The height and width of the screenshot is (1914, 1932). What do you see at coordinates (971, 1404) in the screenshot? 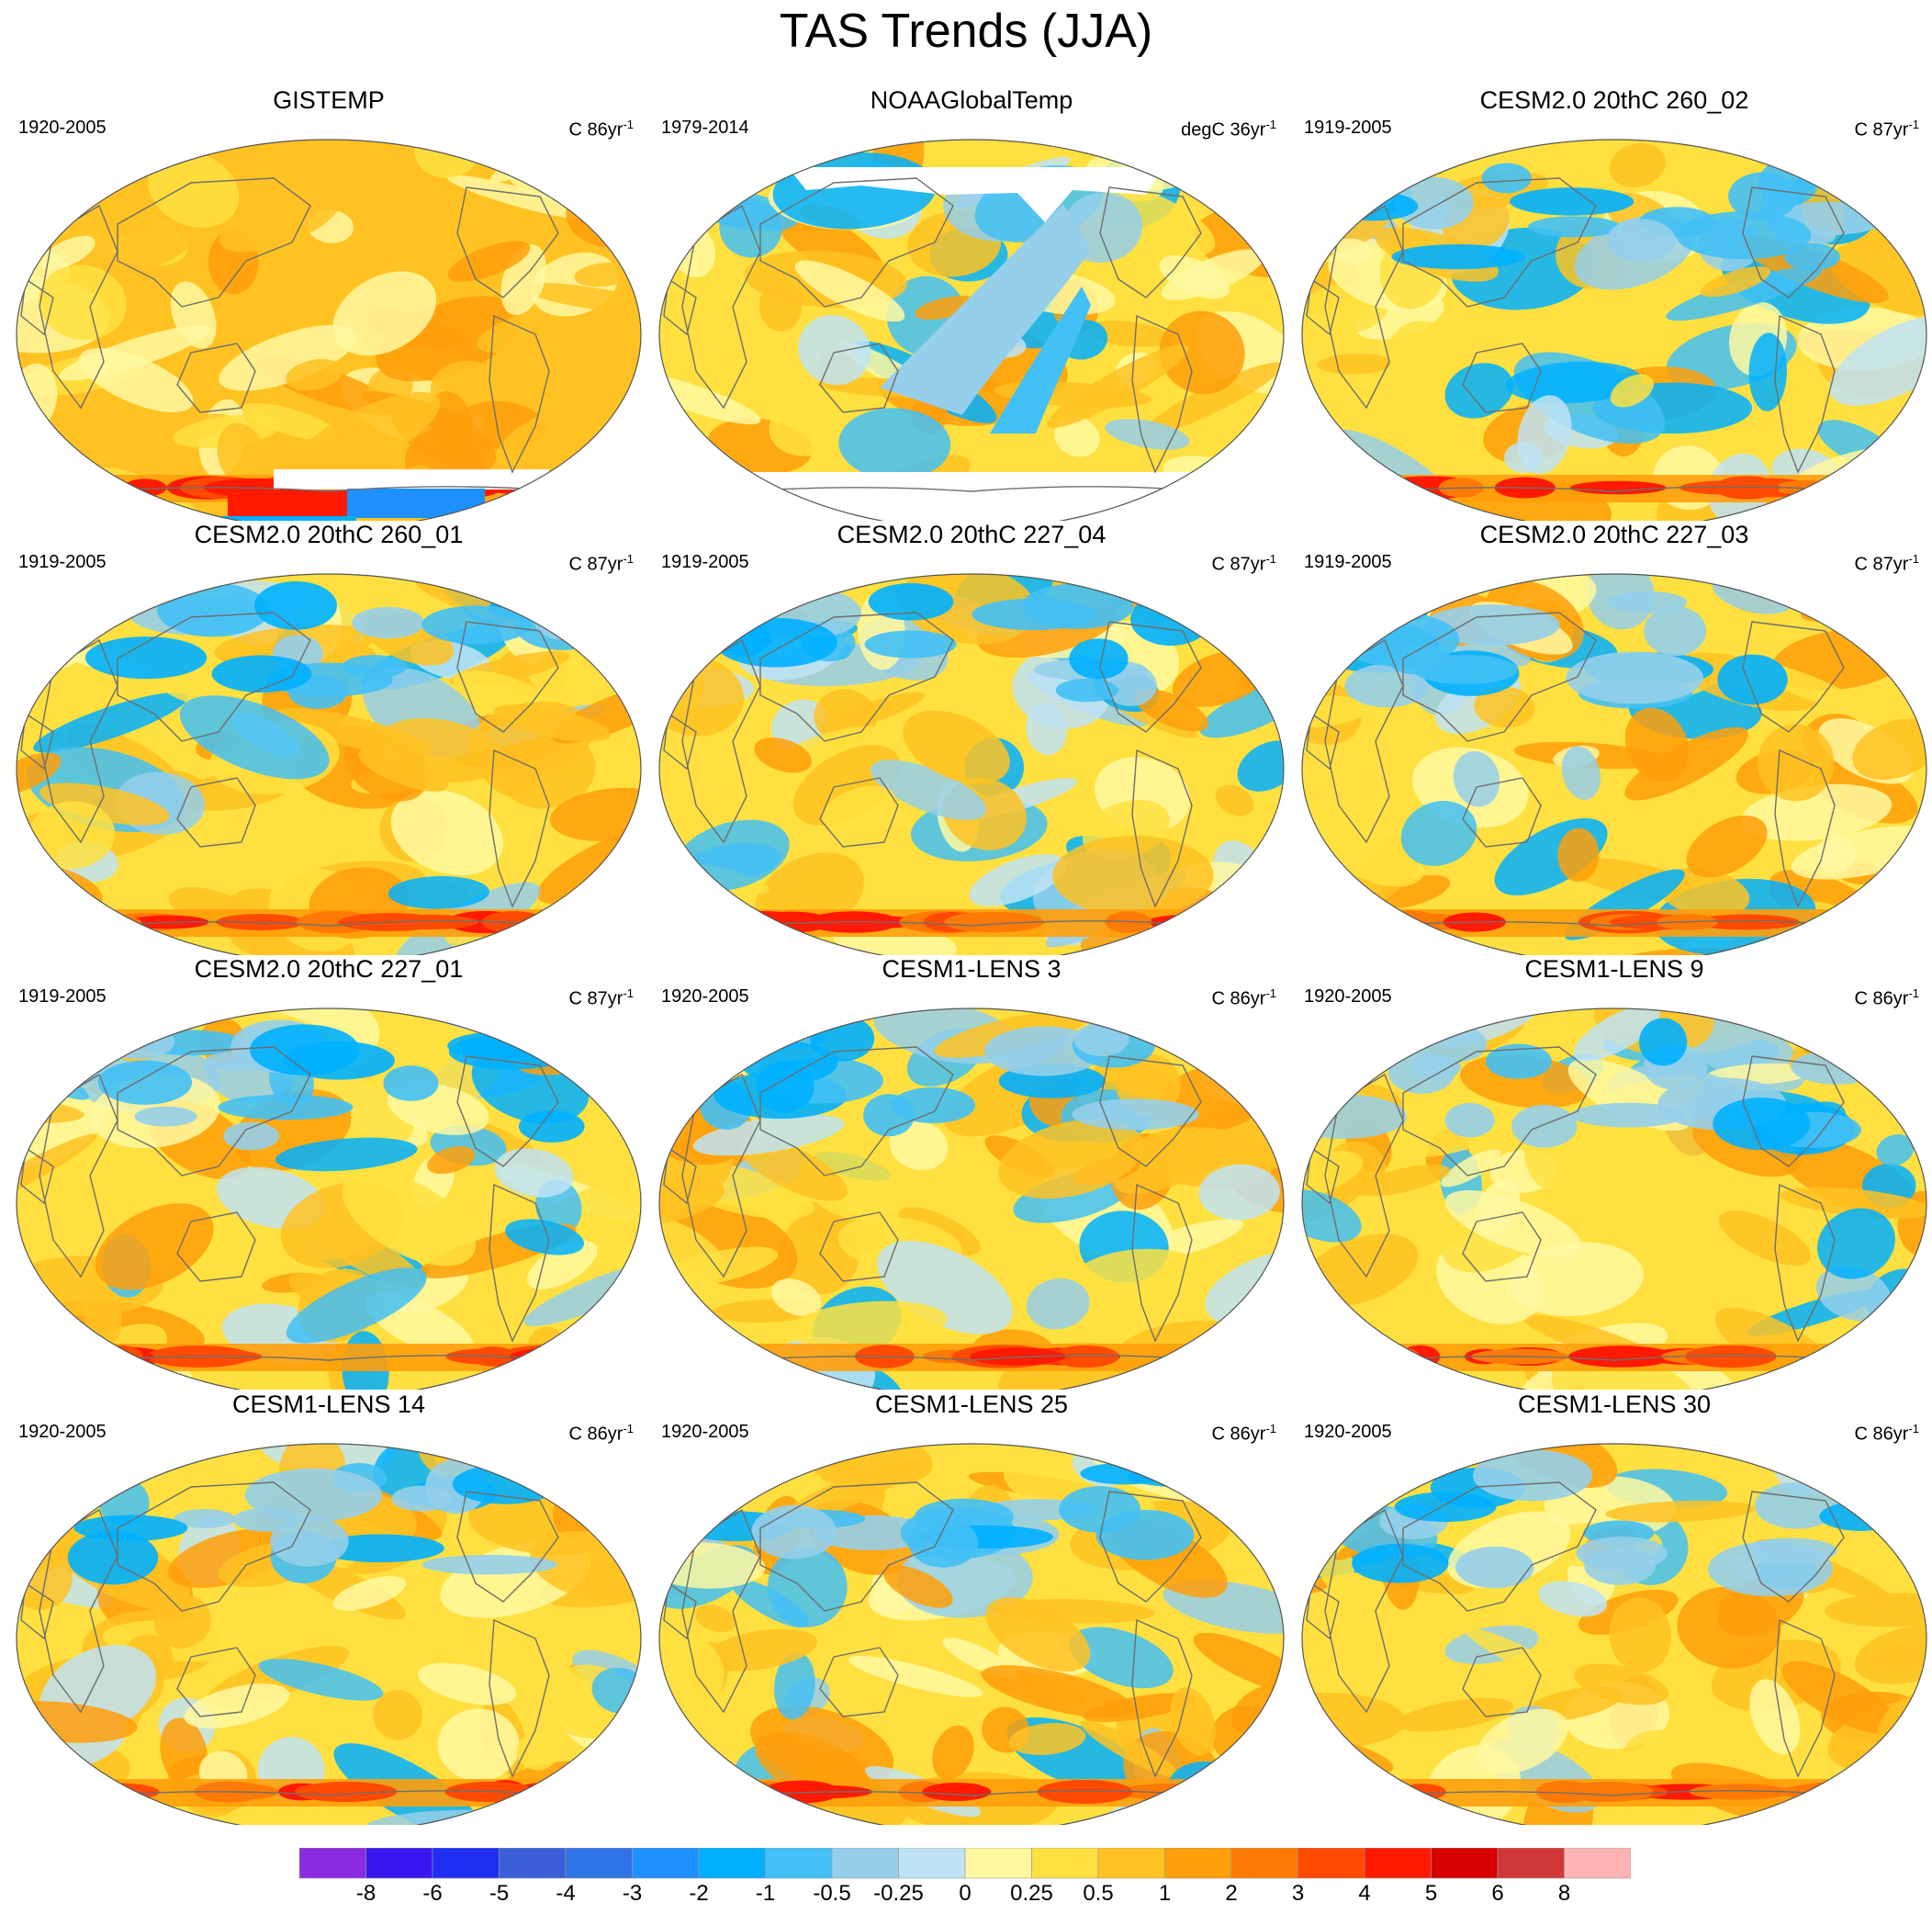
I see `panel-title: CESM1-LENS 25` at bounding box center [971, 1404].